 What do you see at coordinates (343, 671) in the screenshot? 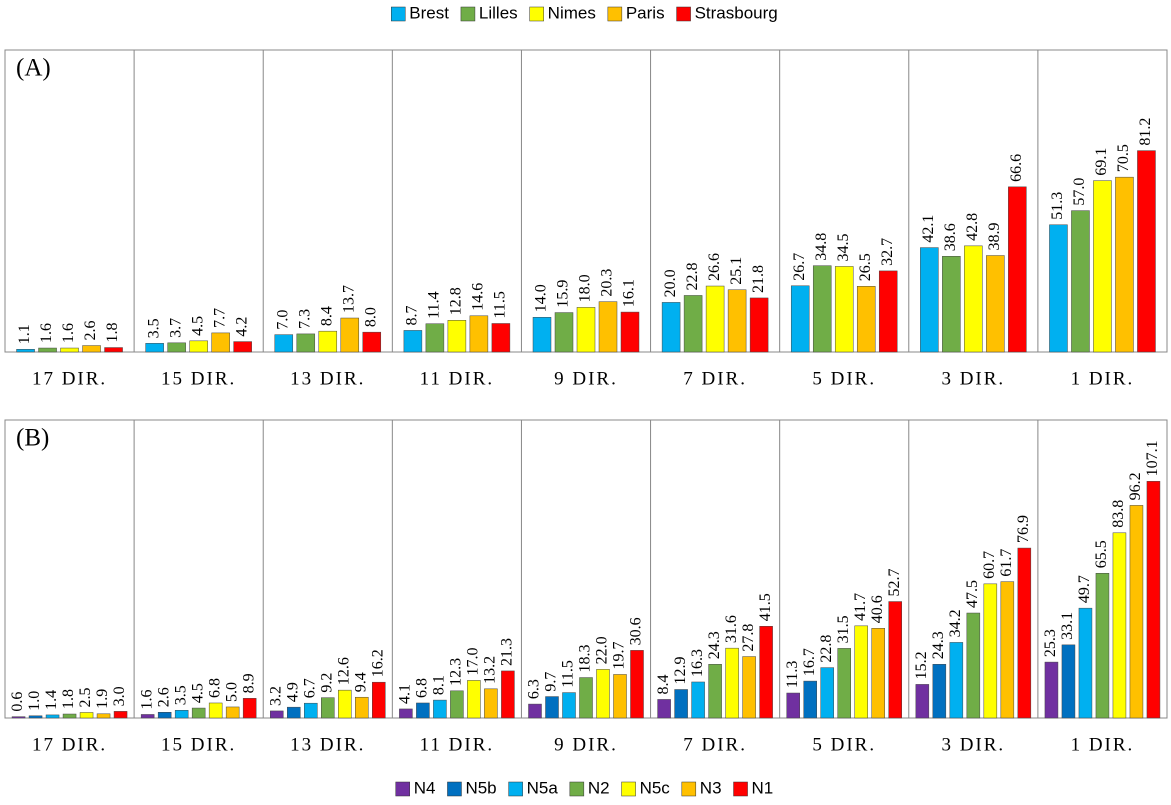
I see `data-label: 12.6` at bounding box center [343, 671].